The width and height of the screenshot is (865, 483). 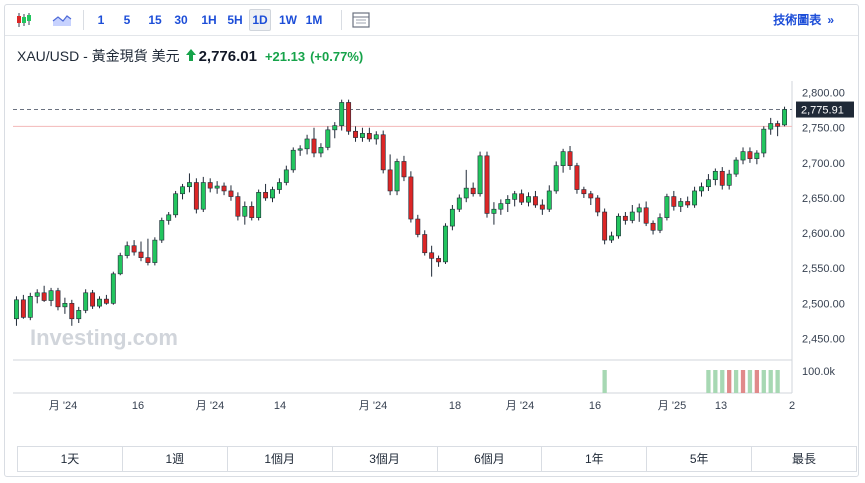 I want to click on technical-chart-link: 技術圖表 », so click(x=803, y=19).